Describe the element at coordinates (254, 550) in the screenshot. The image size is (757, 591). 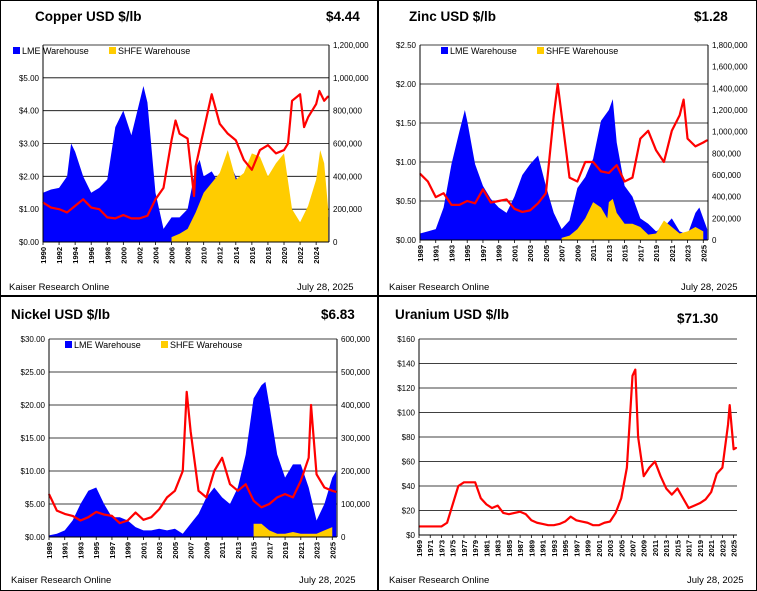
I see `x-tick-label: 2015` at that location.